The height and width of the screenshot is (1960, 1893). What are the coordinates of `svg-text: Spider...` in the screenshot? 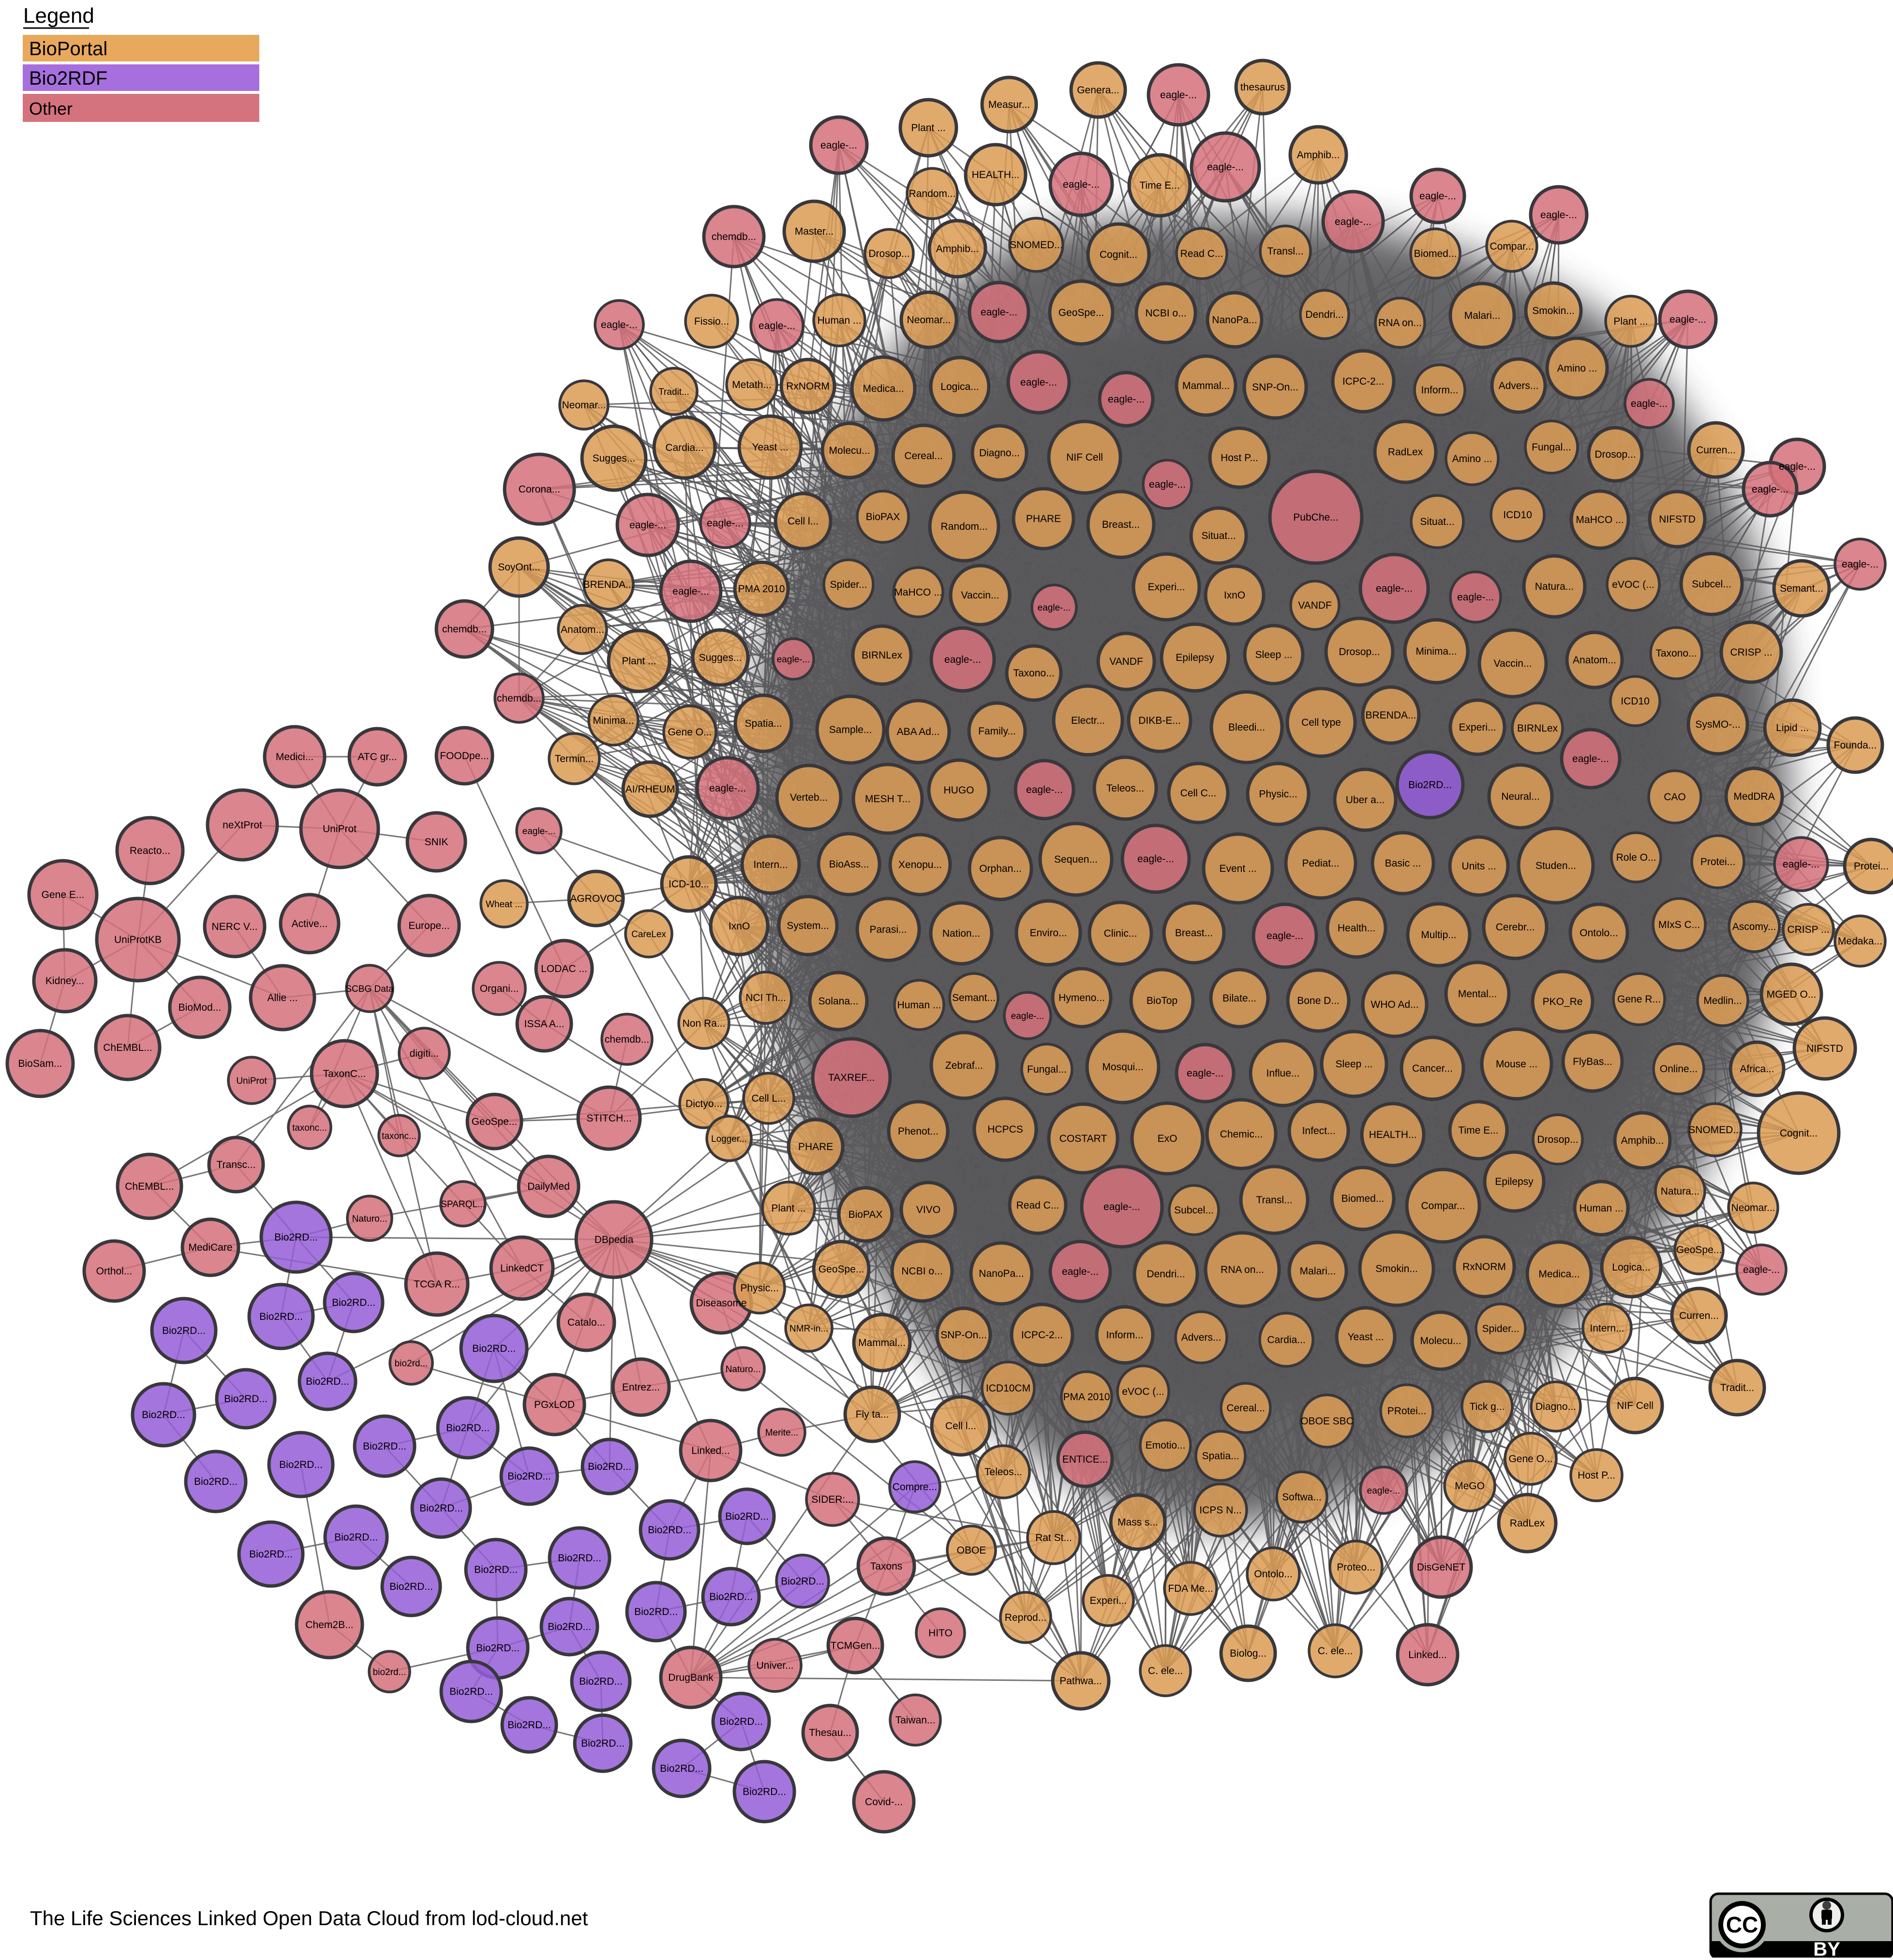 It's located at (848, 584).